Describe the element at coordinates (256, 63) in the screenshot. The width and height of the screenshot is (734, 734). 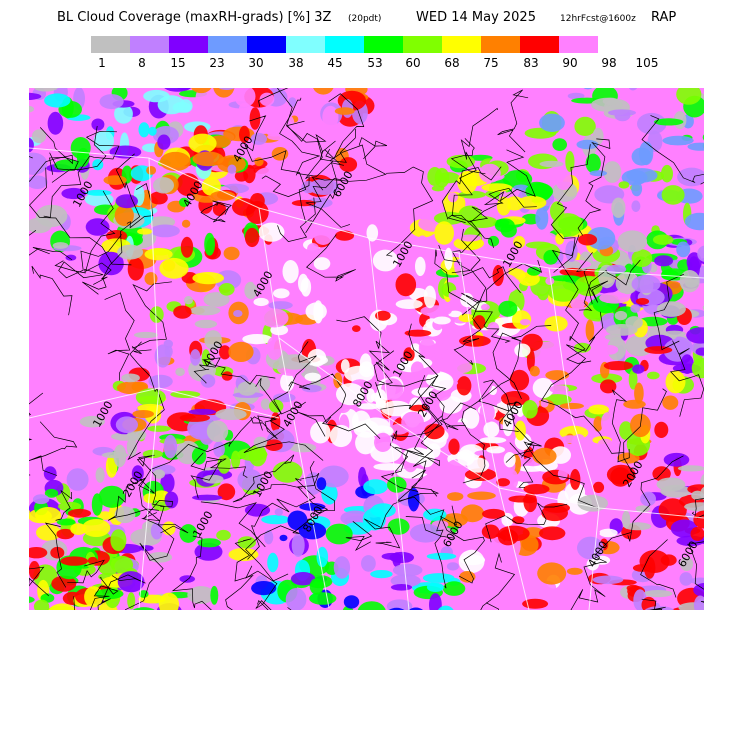
I see `legend-label: 30` at that location.